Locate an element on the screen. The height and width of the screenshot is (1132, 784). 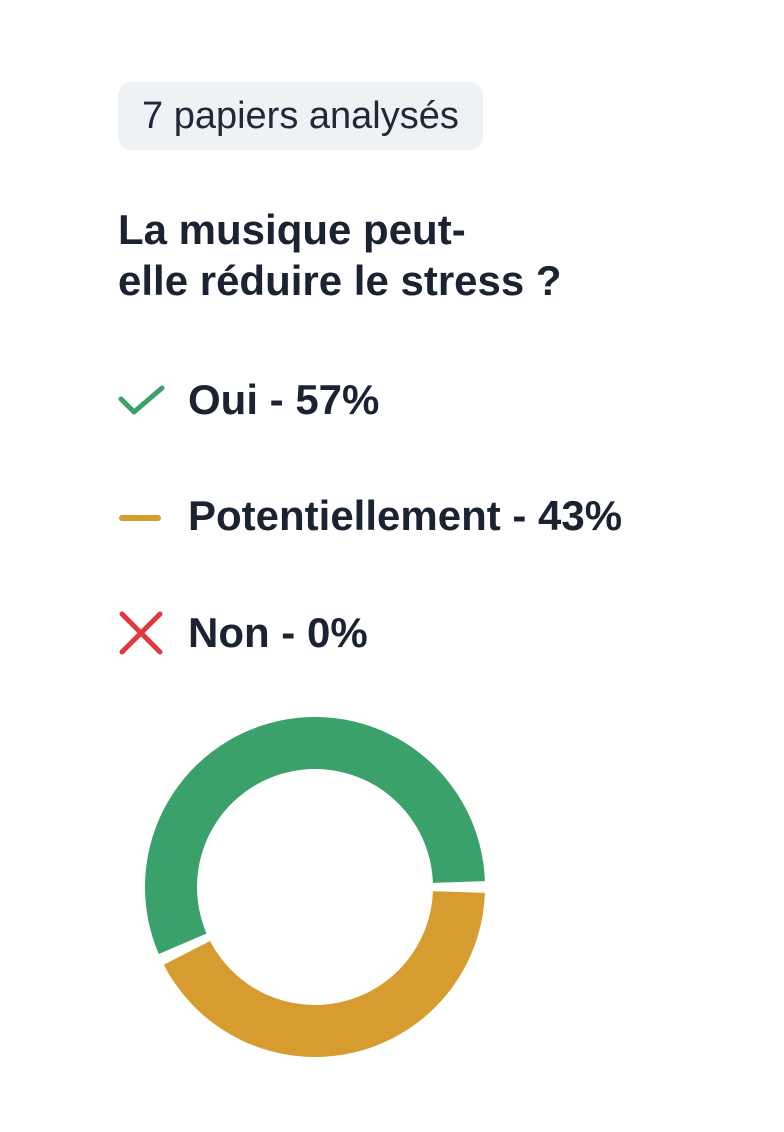
answer-non-label: Non - 0% is located at coordinates (278, 632).